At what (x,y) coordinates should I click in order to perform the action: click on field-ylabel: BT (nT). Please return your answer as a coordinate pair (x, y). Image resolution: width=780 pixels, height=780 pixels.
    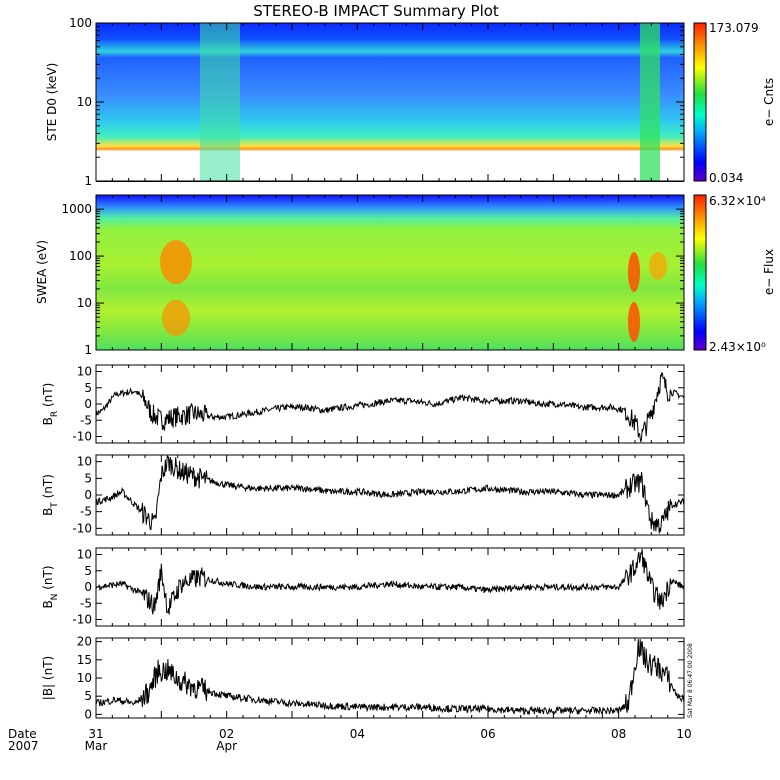
    Looking at the image, I should click on (50, 495).